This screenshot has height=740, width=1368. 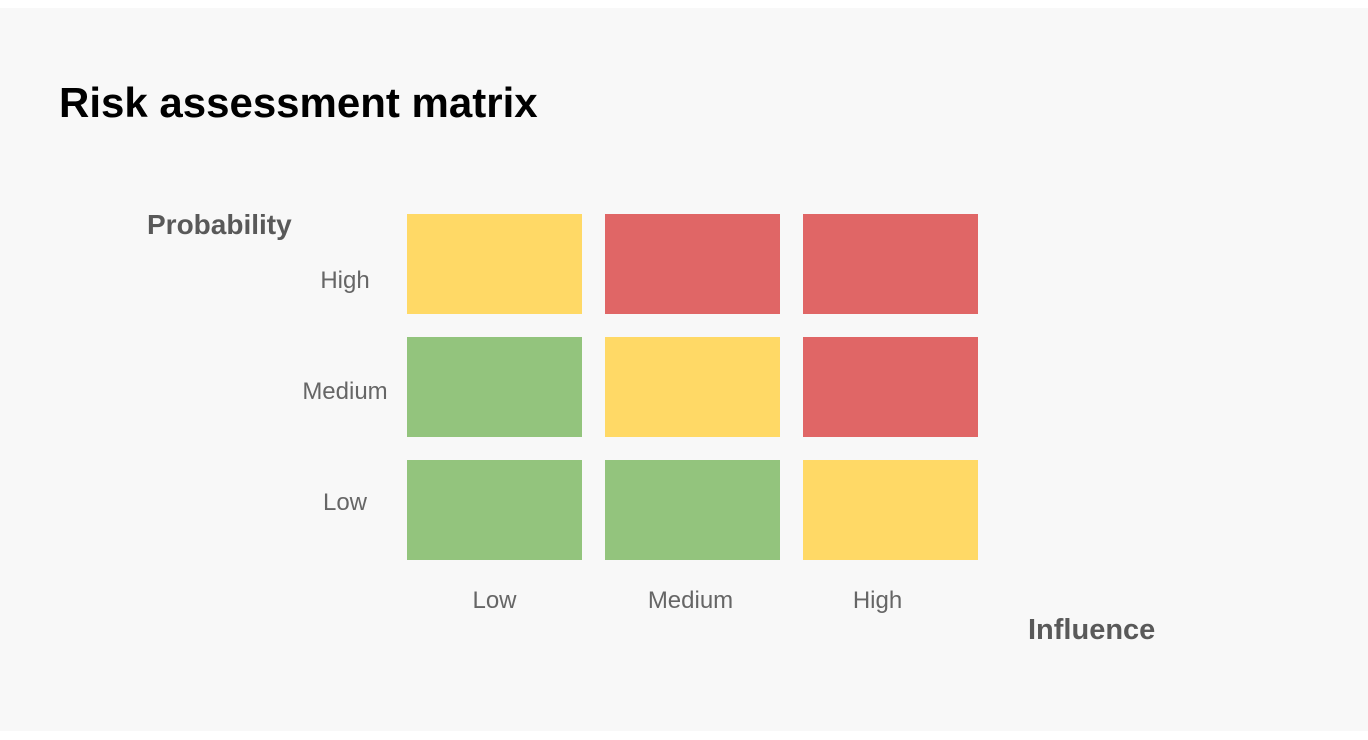 I want to click on matrix-cell-high-prob-high-infl, so click(x=890, y=264).